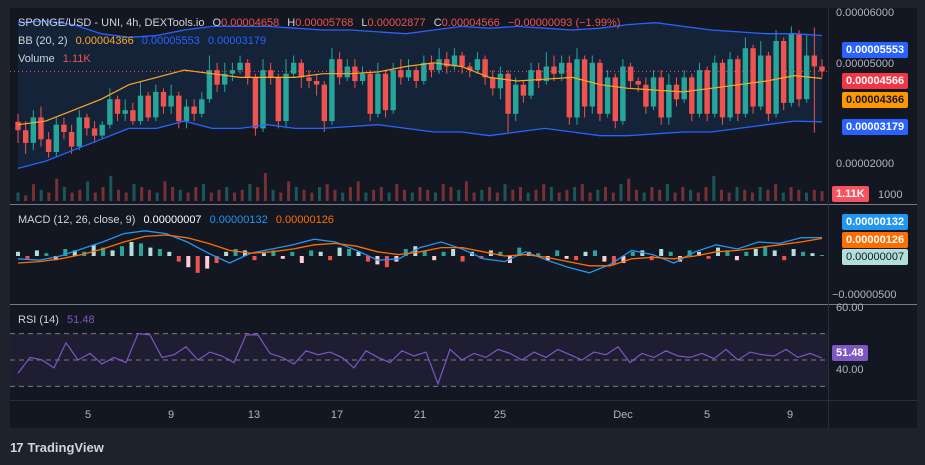  I want to click on rsi-tick-40: 40.00, so click(850, 370).